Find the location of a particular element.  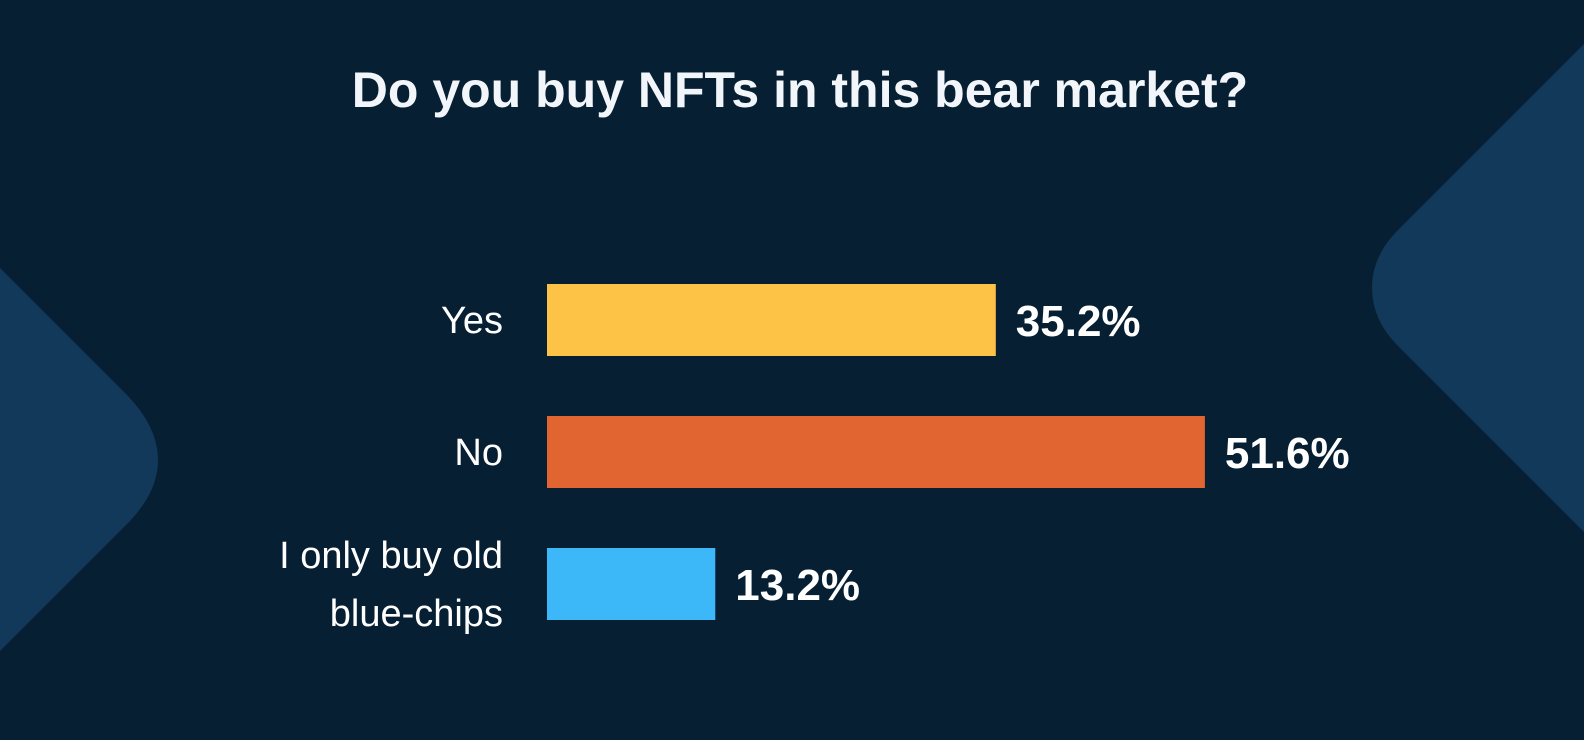

category-label-3-line-2: blue-chips is located at coordinates (416, 614).